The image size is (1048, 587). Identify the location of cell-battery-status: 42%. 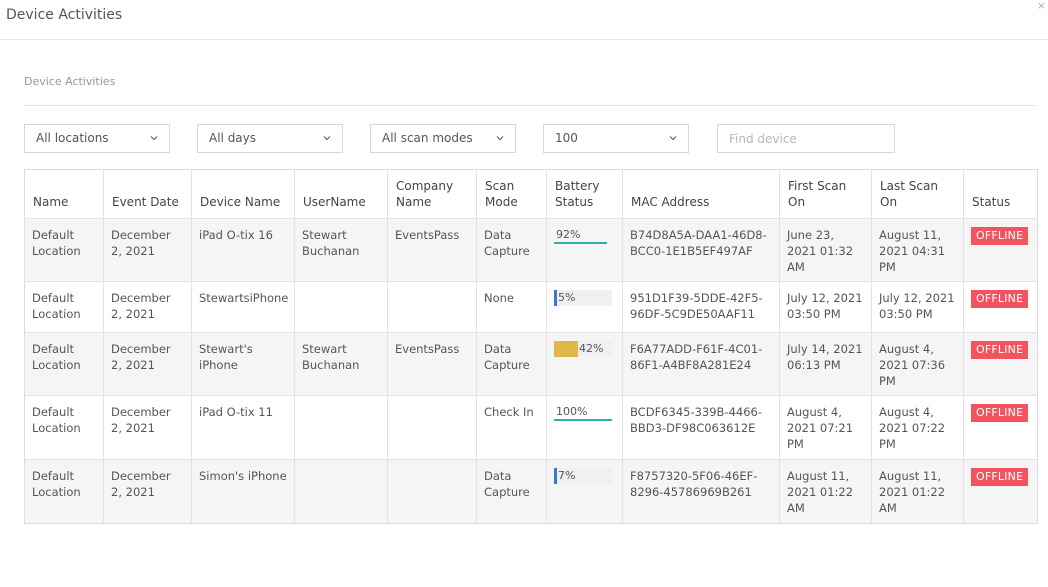
(584, 364).